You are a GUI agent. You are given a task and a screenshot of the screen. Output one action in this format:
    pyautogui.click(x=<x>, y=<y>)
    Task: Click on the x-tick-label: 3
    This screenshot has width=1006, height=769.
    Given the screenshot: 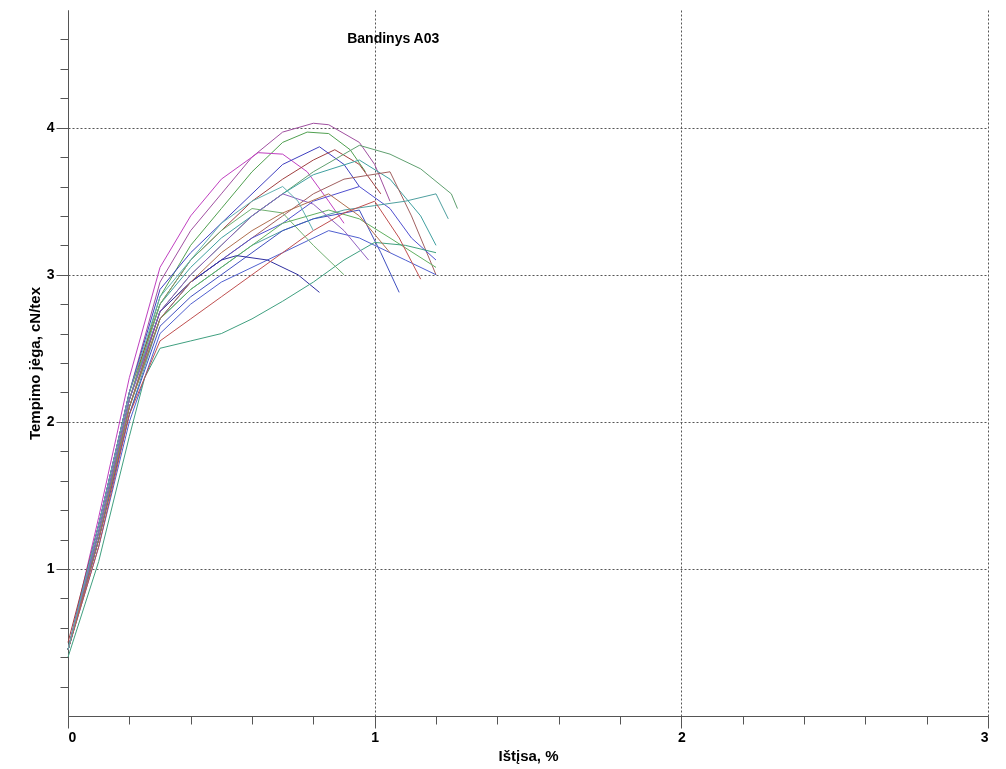 What is the action you would take?
    pyautogui.click(x=984, y=736)
    